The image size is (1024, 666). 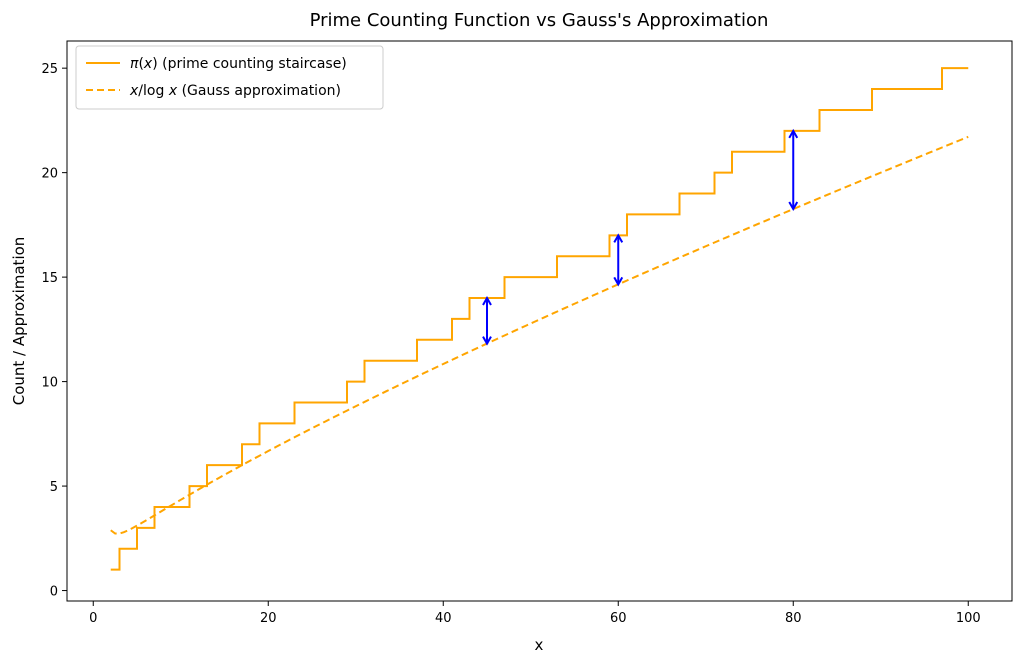 What do you see at coordinates (254, 64) in the screenshot?
I see `legend-label-pi-text: (prime counting staircase)` at bounding box center [254, 64].